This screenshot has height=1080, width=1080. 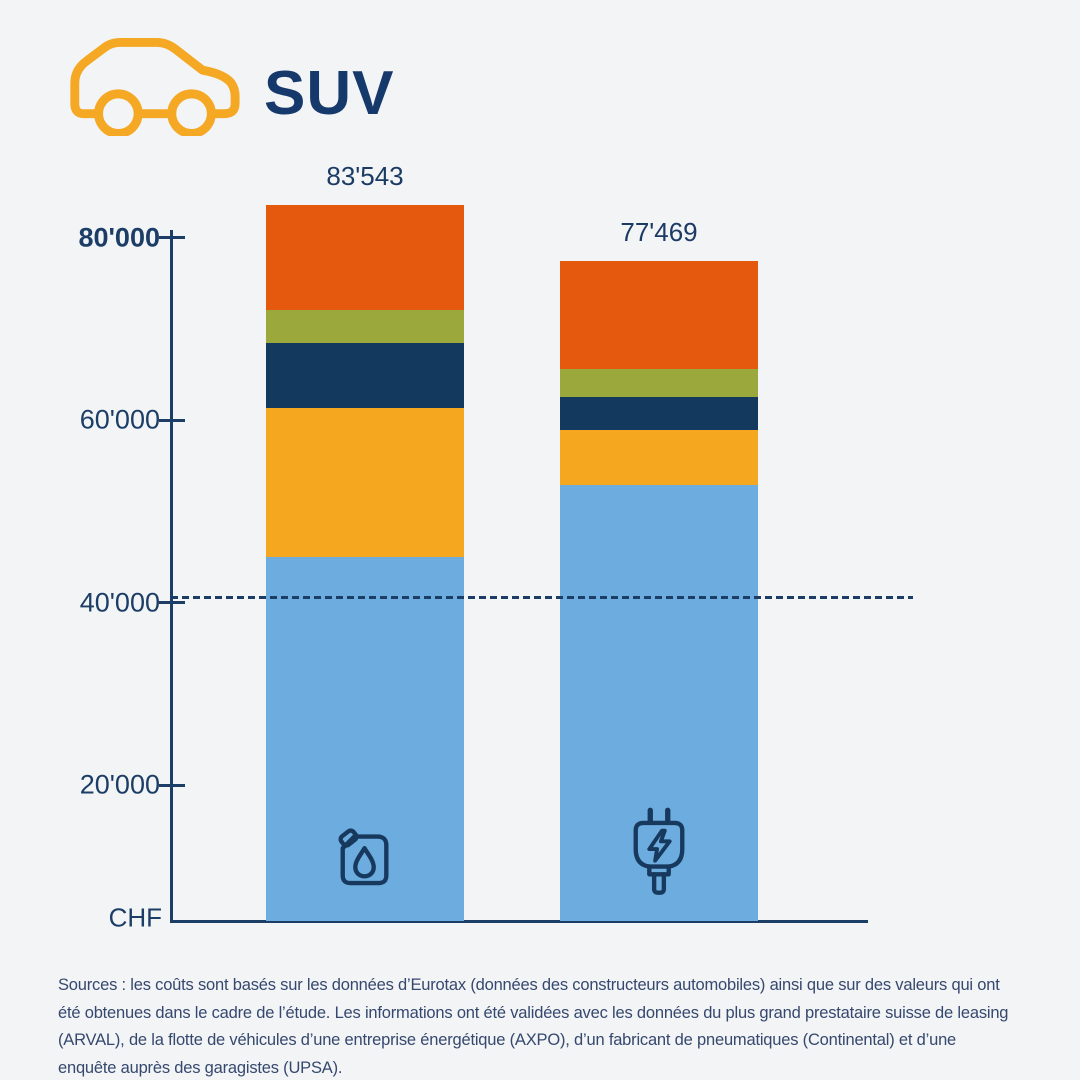 What do you see at coordinates (119, 602) in the screenshot?
I see `y-tick-label: 40'000` at bounding box center [119, 602].